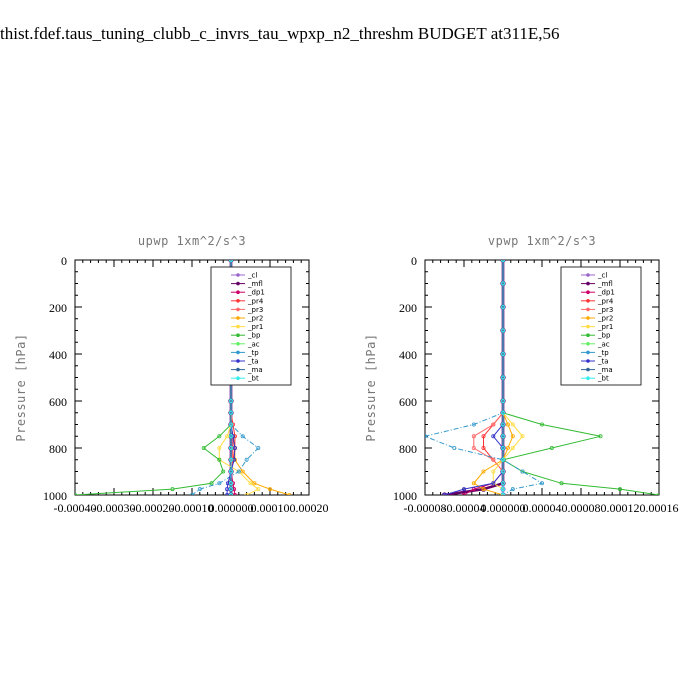 This screenshot has width=700, height=700. What do you see at coordinates (64, 261) in the screenshot?
I see `y-tick-label: 0` at bounding box center [64, 261].